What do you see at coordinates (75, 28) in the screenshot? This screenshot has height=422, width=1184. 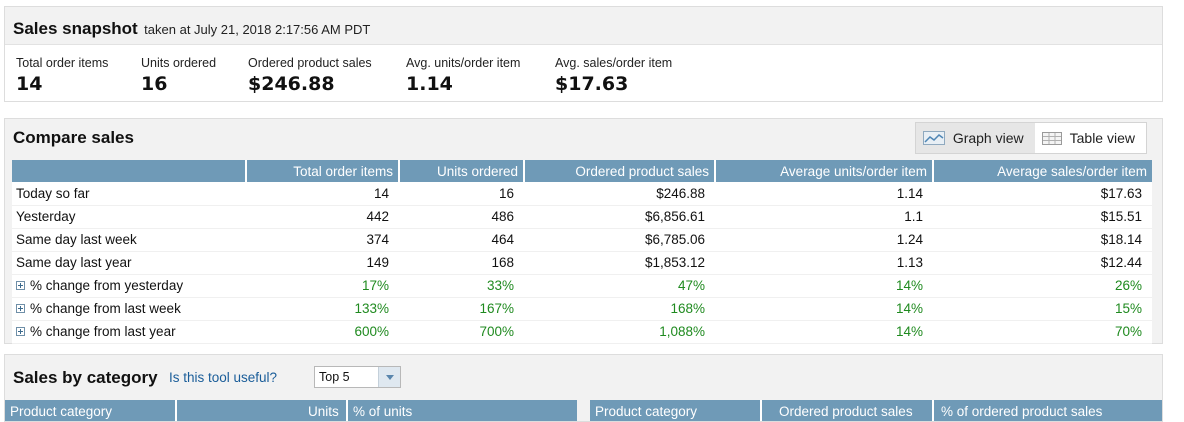 I see `sales-snapshot-title: Sales snapshot` at bounding box center [75, 28].